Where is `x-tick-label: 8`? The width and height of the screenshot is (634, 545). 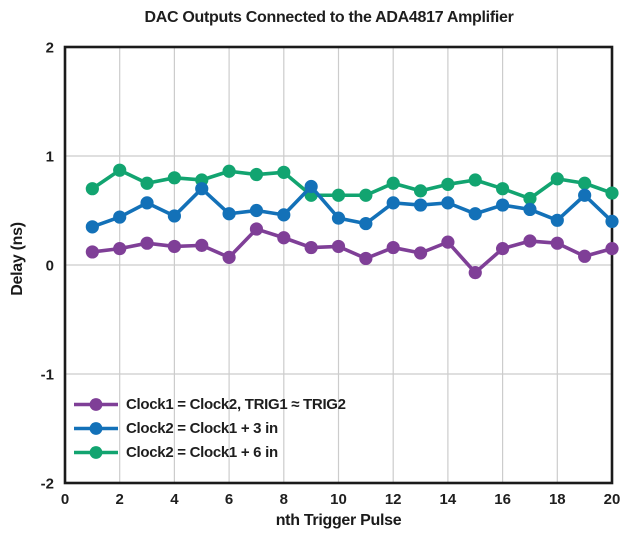 x-tick-label: 8 is located at coordinates (284, 499).